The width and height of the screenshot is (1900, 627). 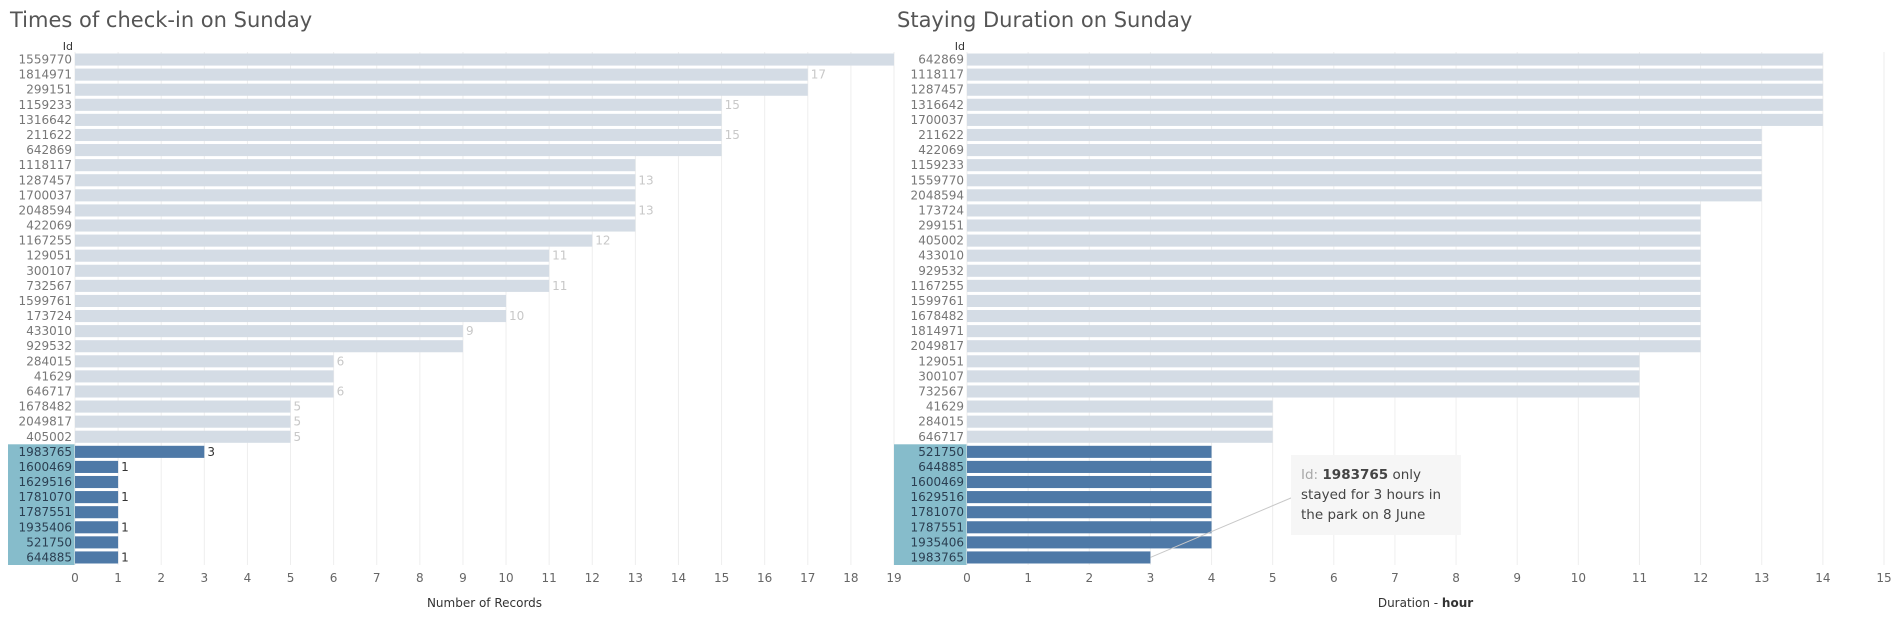 I want to click on checkin-x-tick-label: 3, so click(x=204, y=578).